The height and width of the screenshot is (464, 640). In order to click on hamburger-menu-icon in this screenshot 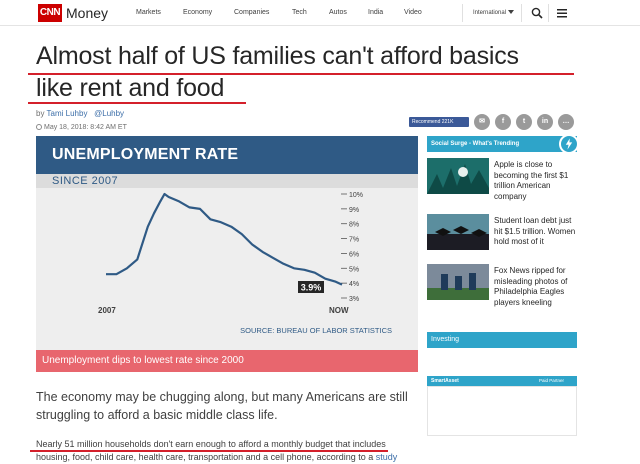, I will do `click(562, 13)`.